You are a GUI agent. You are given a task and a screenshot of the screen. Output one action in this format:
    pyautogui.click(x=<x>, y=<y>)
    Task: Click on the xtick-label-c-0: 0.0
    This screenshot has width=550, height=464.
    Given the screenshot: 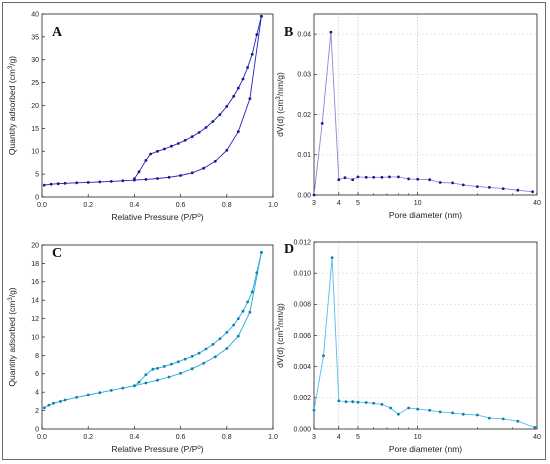 What is the action you would take?
    pyautogui.click(x=42, y=437)
    